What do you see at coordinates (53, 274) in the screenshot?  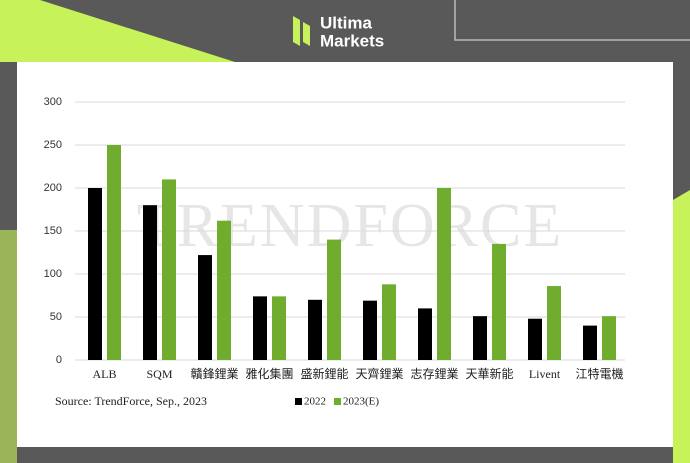 I see `y-tick-label: 100` at bounding box center [53, 274].